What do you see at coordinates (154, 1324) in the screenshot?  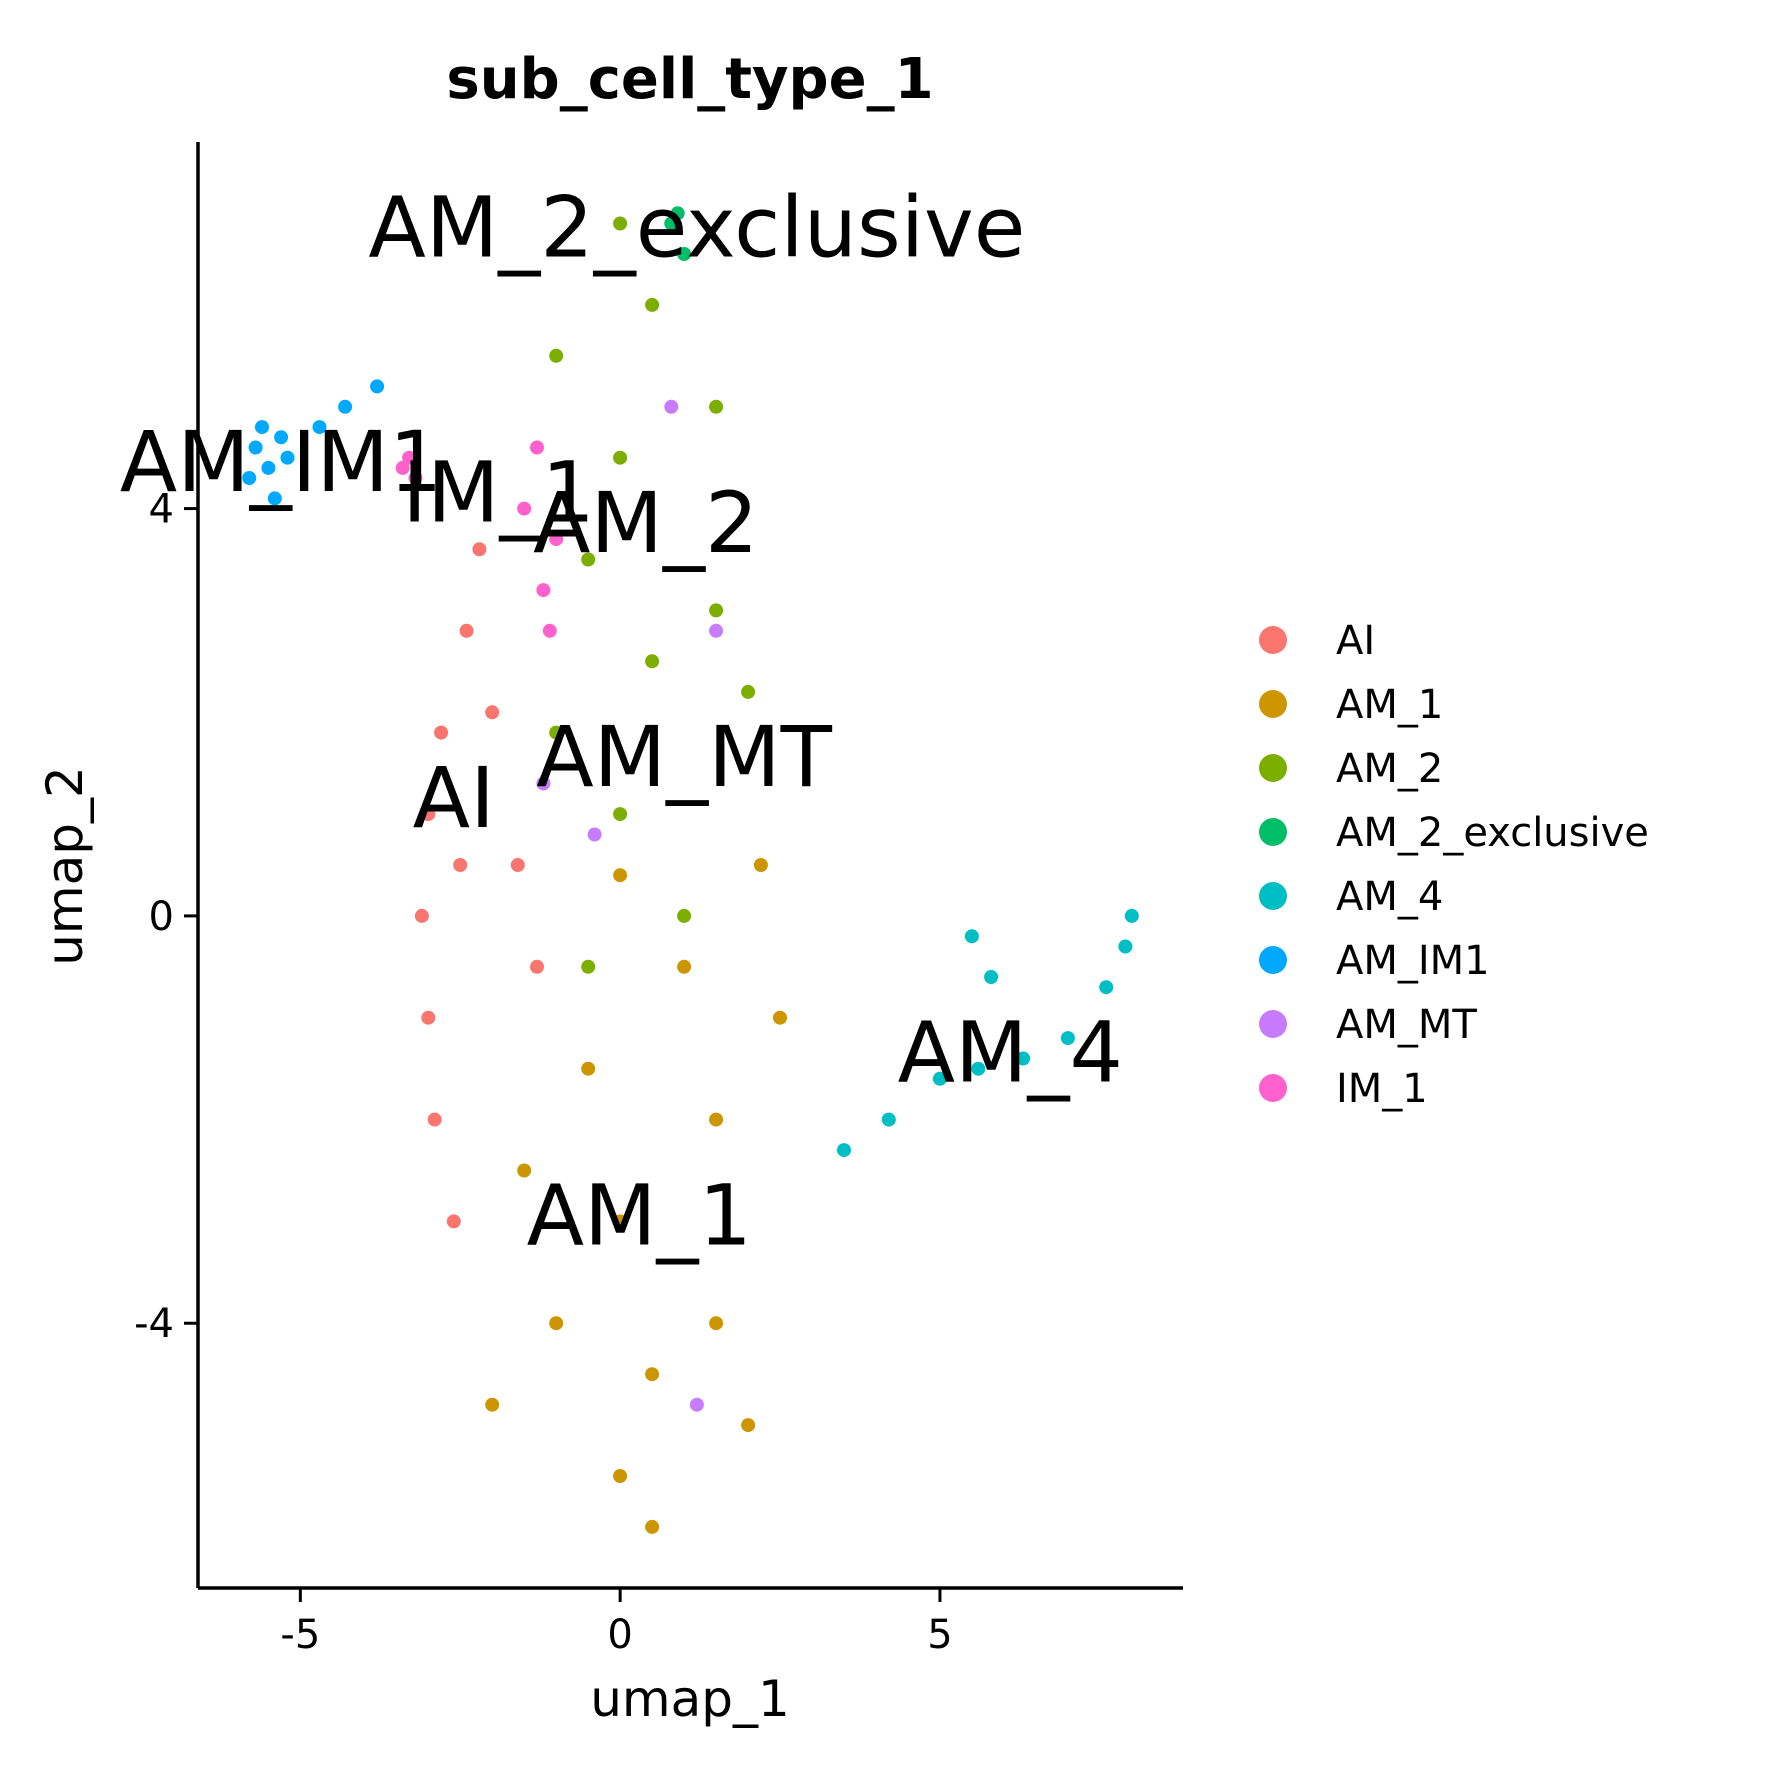 I see `y-tick-label: -4` at bounding box center [154, 1324].